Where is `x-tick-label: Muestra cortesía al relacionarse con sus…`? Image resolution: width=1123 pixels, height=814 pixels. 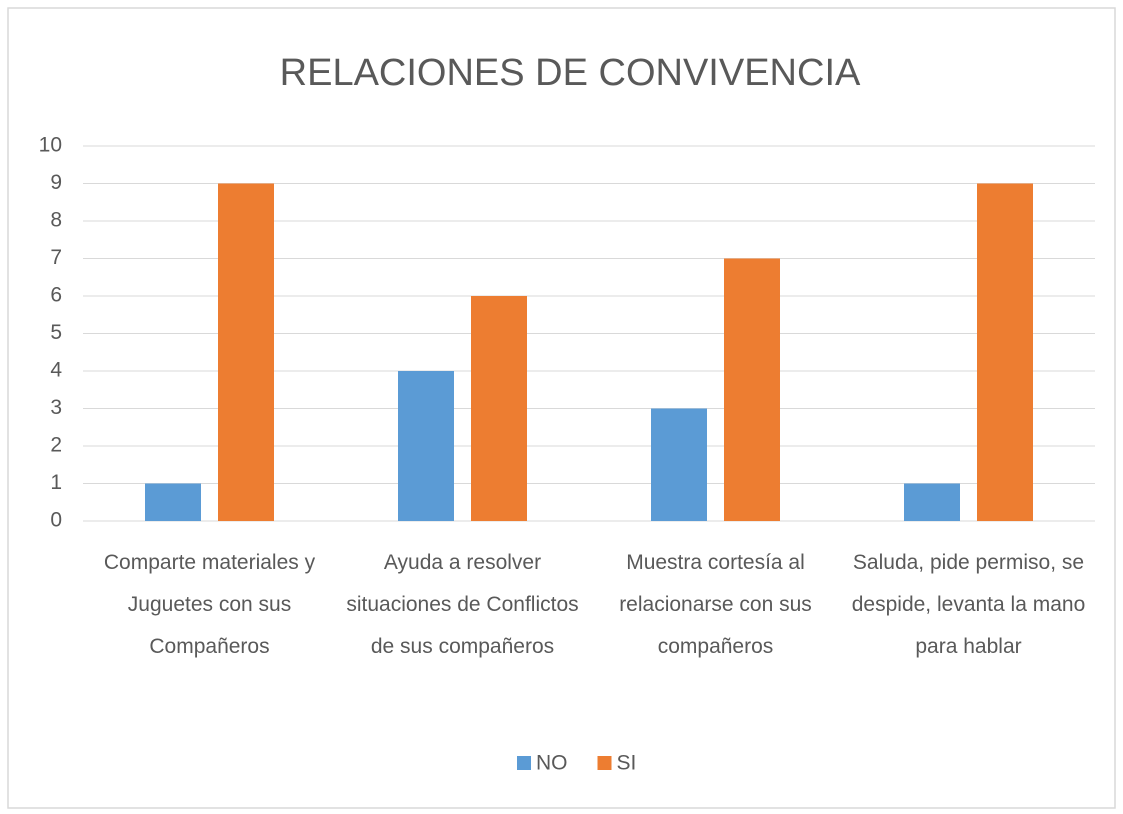
x-tick-label: Muestra cortesía al relacionarse con sus… is located at coordinates (715, 604).